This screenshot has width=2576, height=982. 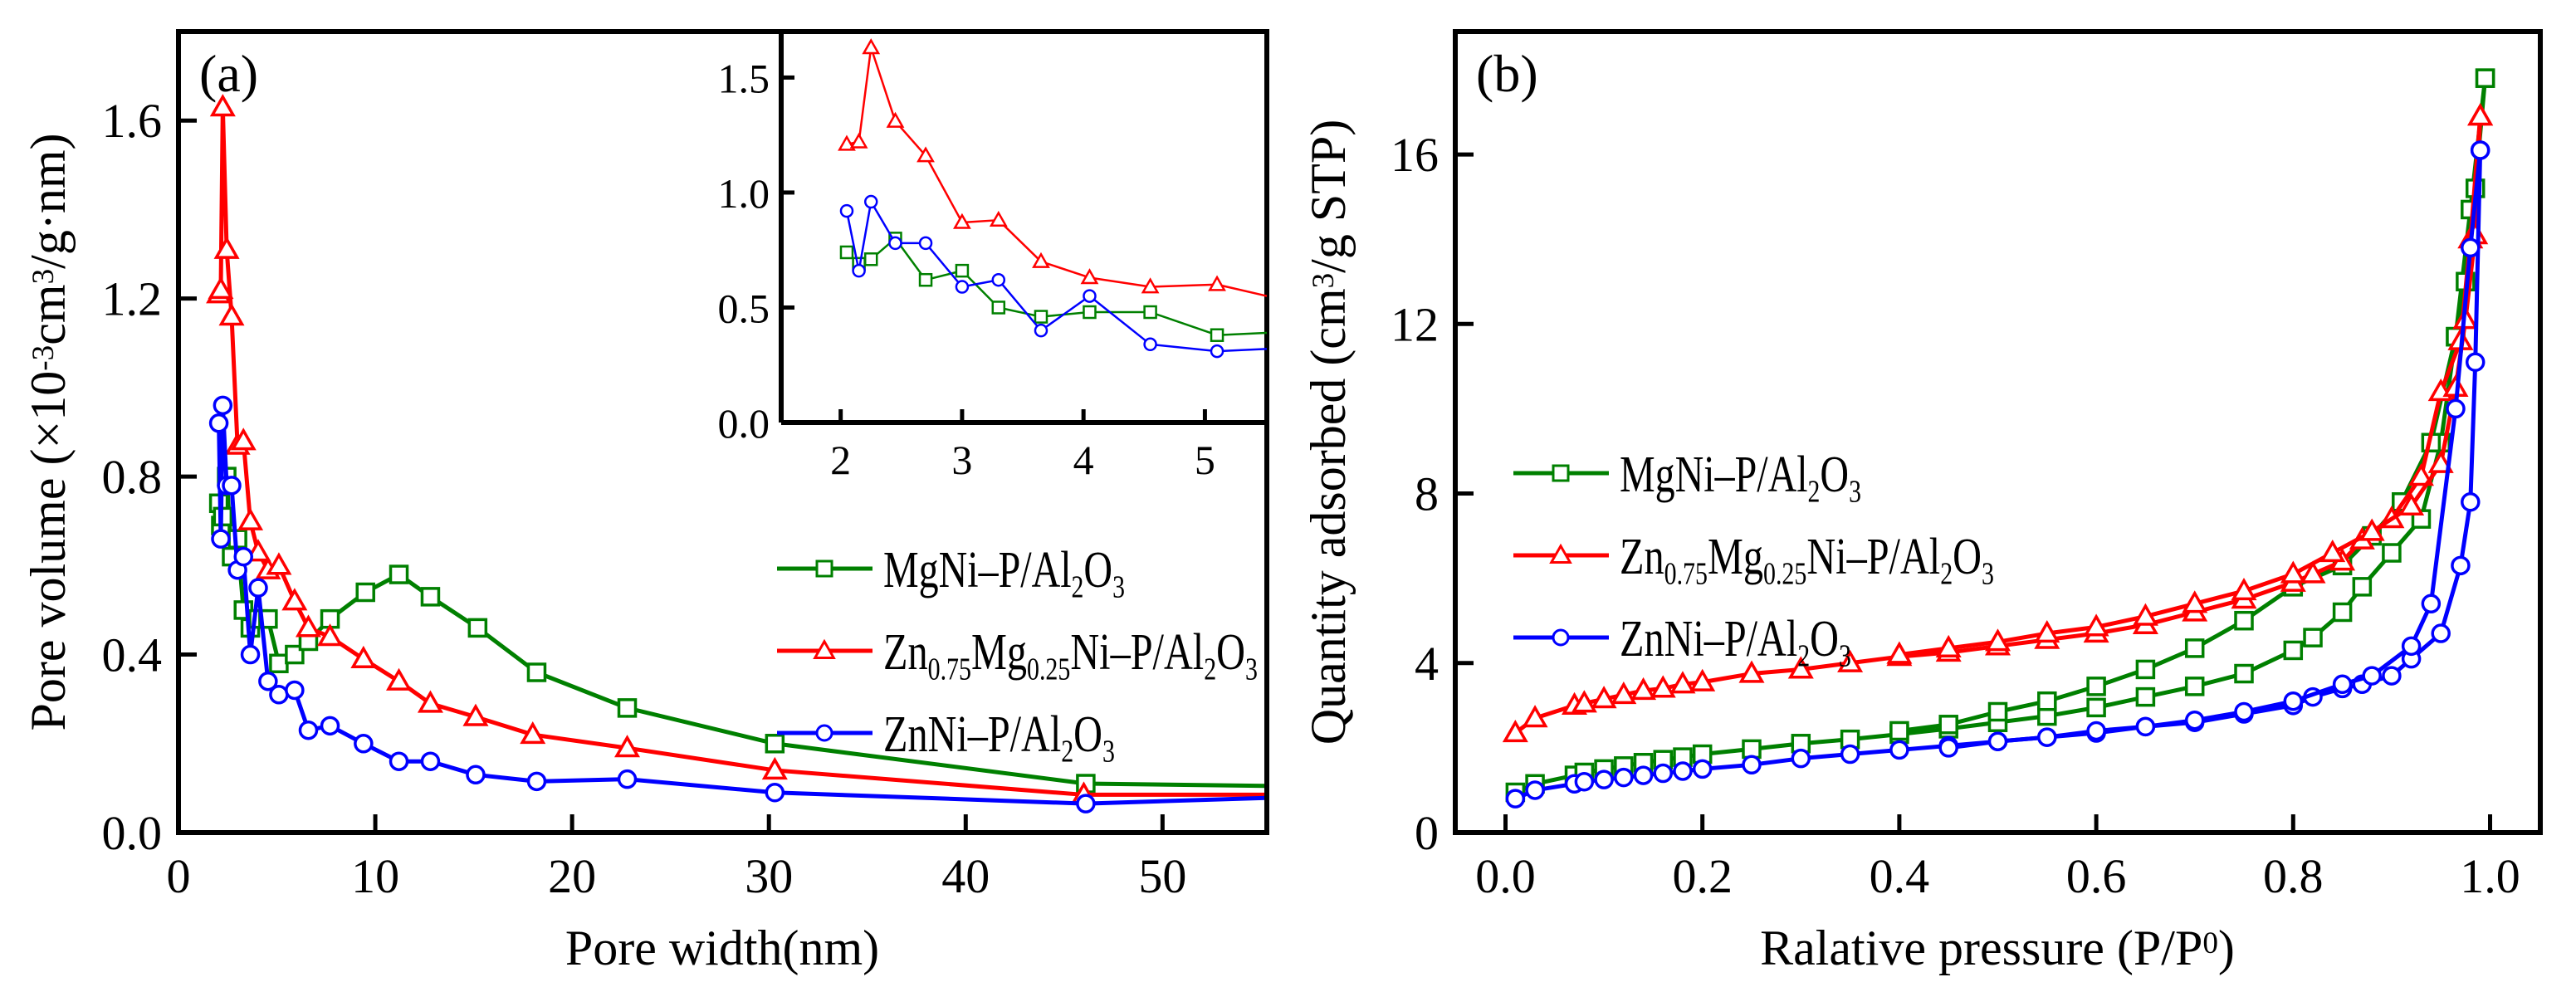 What do you see at coordinates (2293, 876) in the screenshot?
I see `x-tick-label: 0.8` at bounding box center [2293, 876].